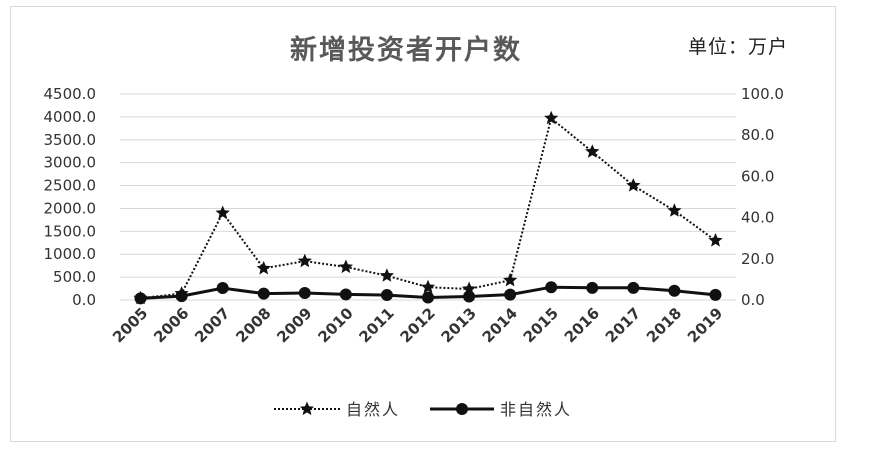  I want to click on x-tick-label: 2010, so click(335, 325).